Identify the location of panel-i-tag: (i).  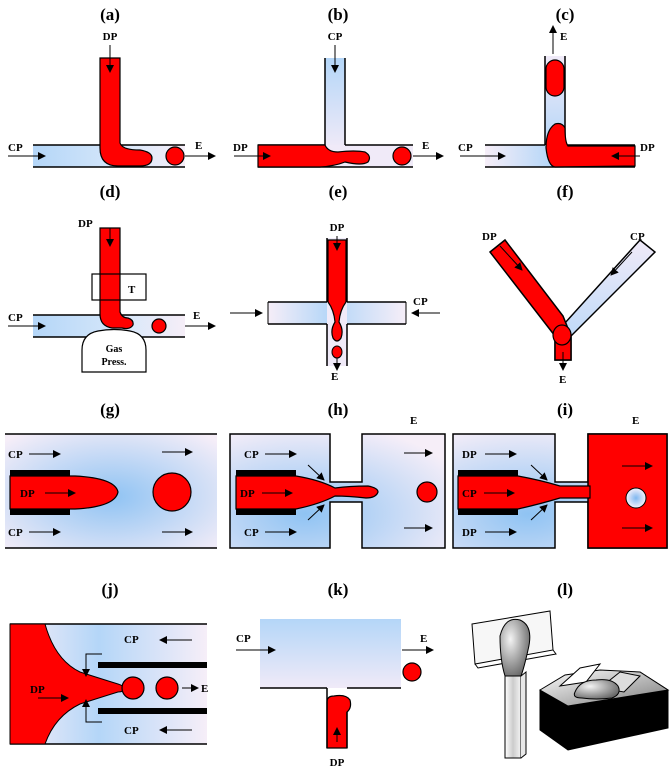
(565, 409).